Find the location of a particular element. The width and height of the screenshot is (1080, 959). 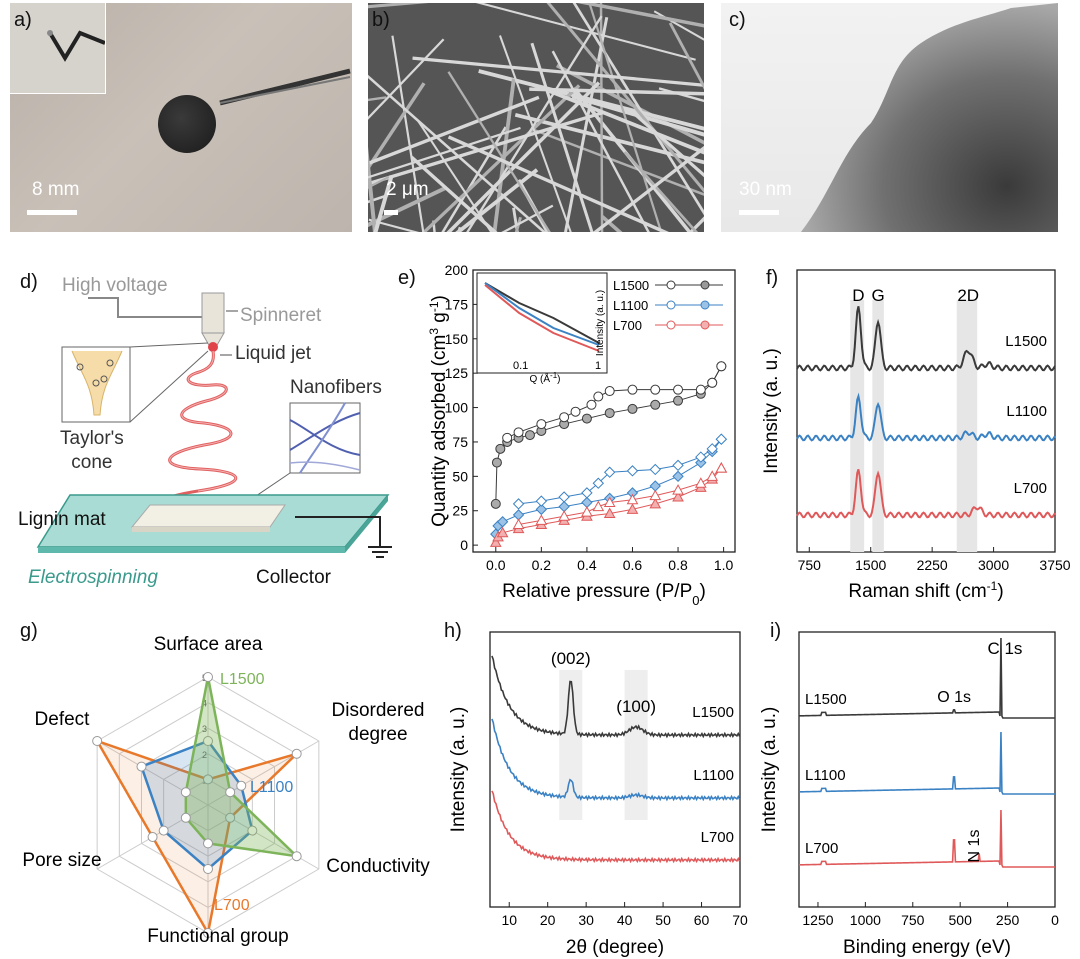

taylor-cone-line2: cone is located at coordinates (92, 462).